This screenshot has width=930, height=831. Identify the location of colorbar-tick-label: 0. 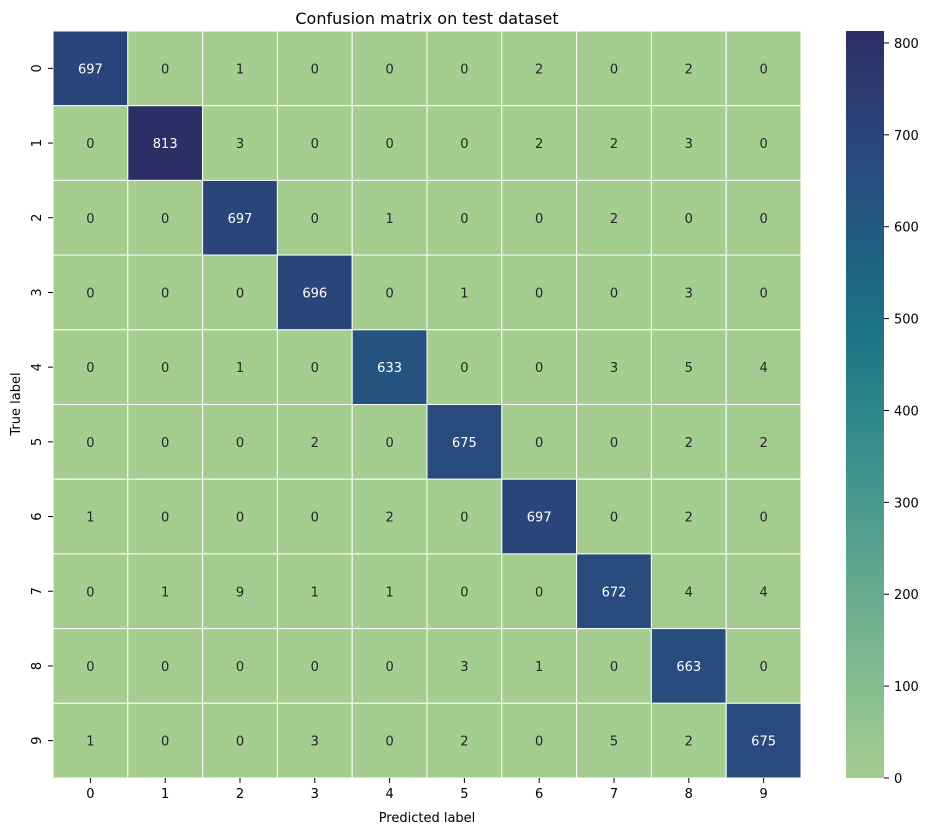
(898, 779).